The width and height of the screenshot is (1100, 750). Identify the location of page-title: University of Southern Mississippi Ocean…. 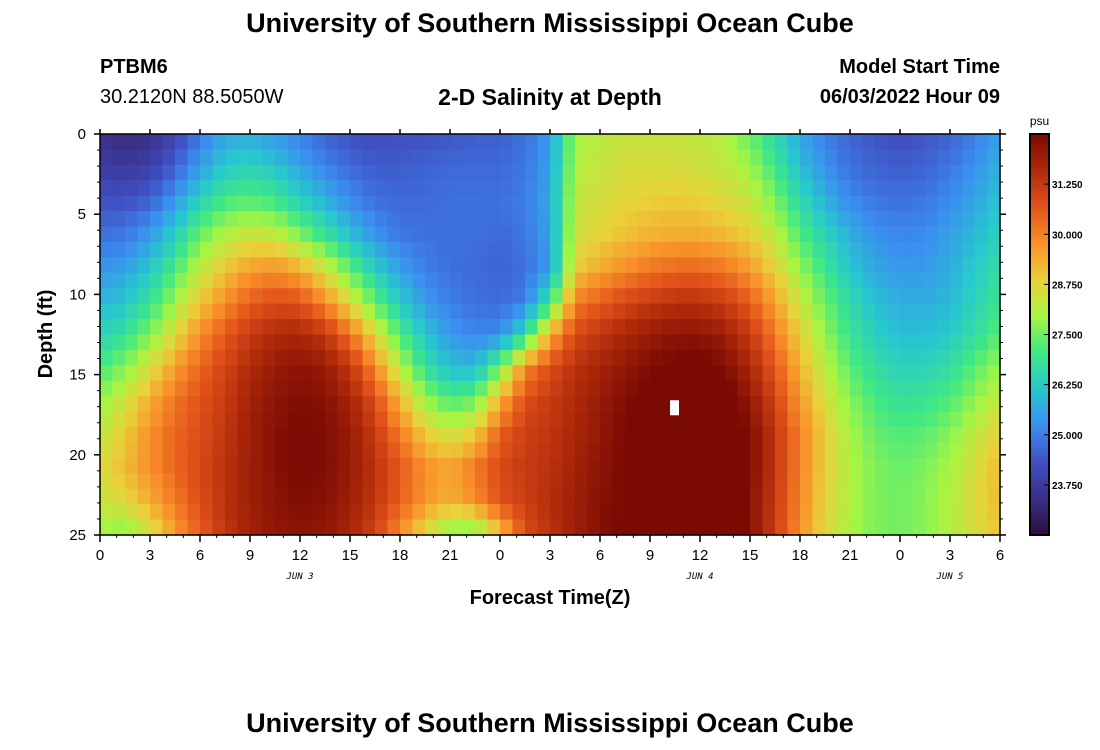
(550, 23).